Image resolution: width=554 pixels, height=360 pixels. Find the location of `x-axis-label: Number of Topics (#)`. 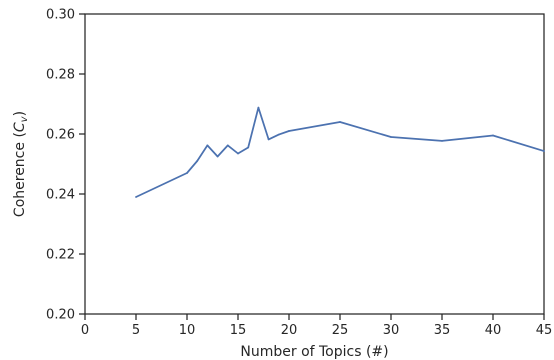

x-axis-label: Number of Topics (#) is located at coordinates (314, 352).